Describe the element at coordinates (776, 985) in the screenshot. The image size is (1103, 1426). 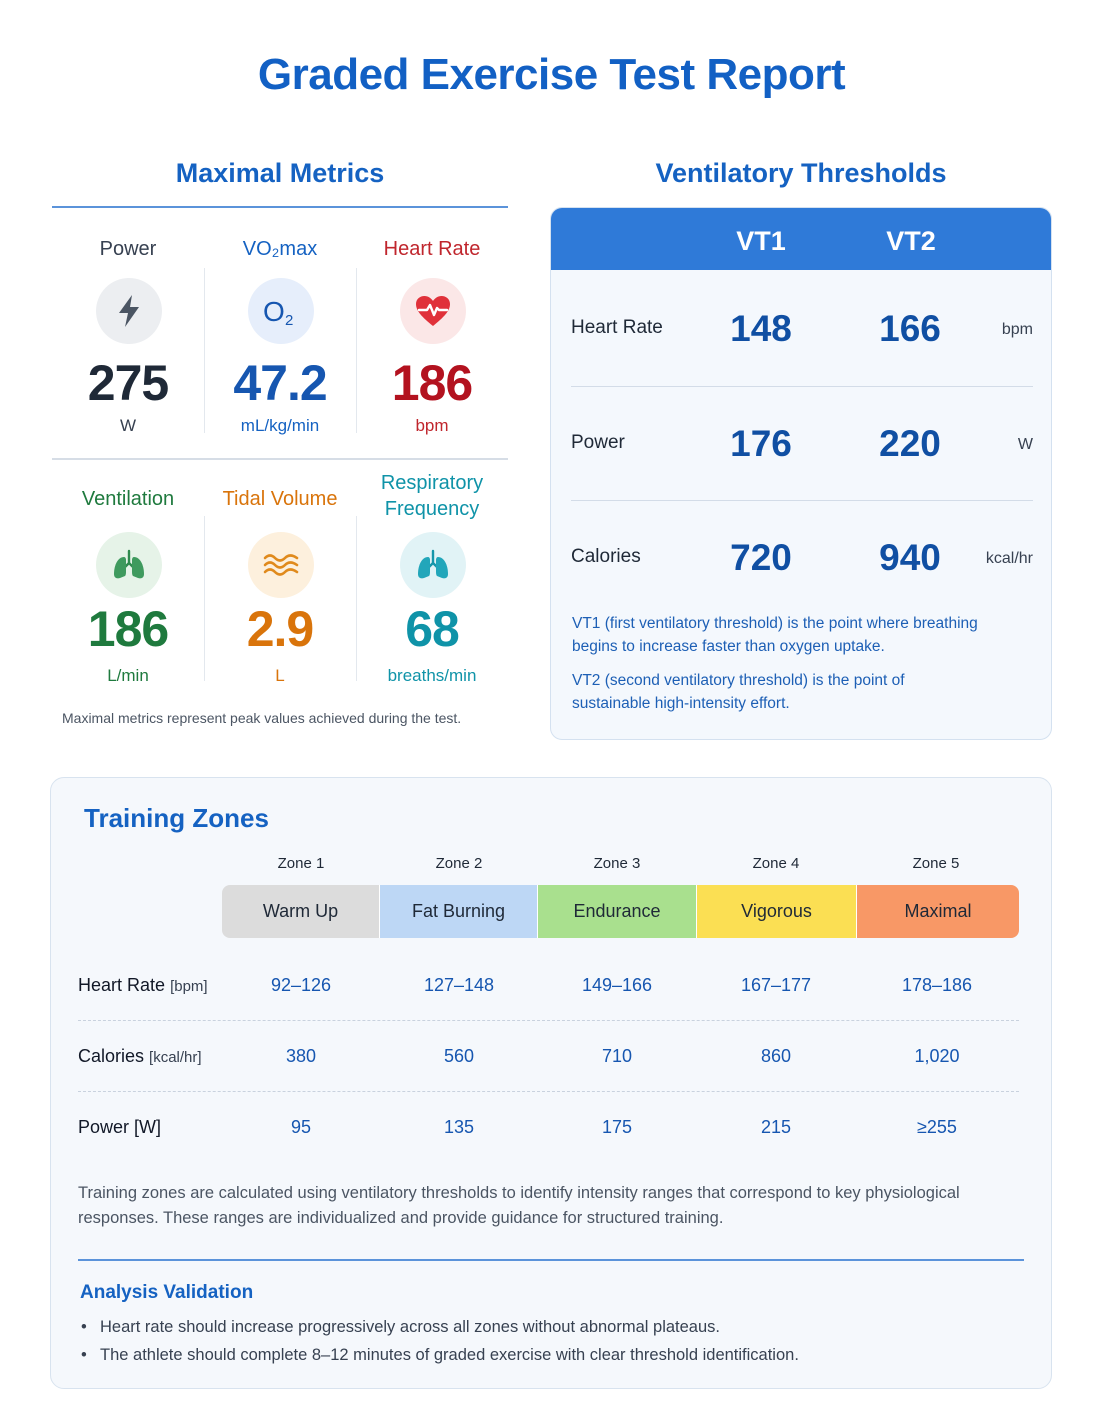
I see `zone-value: 167–177` at that location.